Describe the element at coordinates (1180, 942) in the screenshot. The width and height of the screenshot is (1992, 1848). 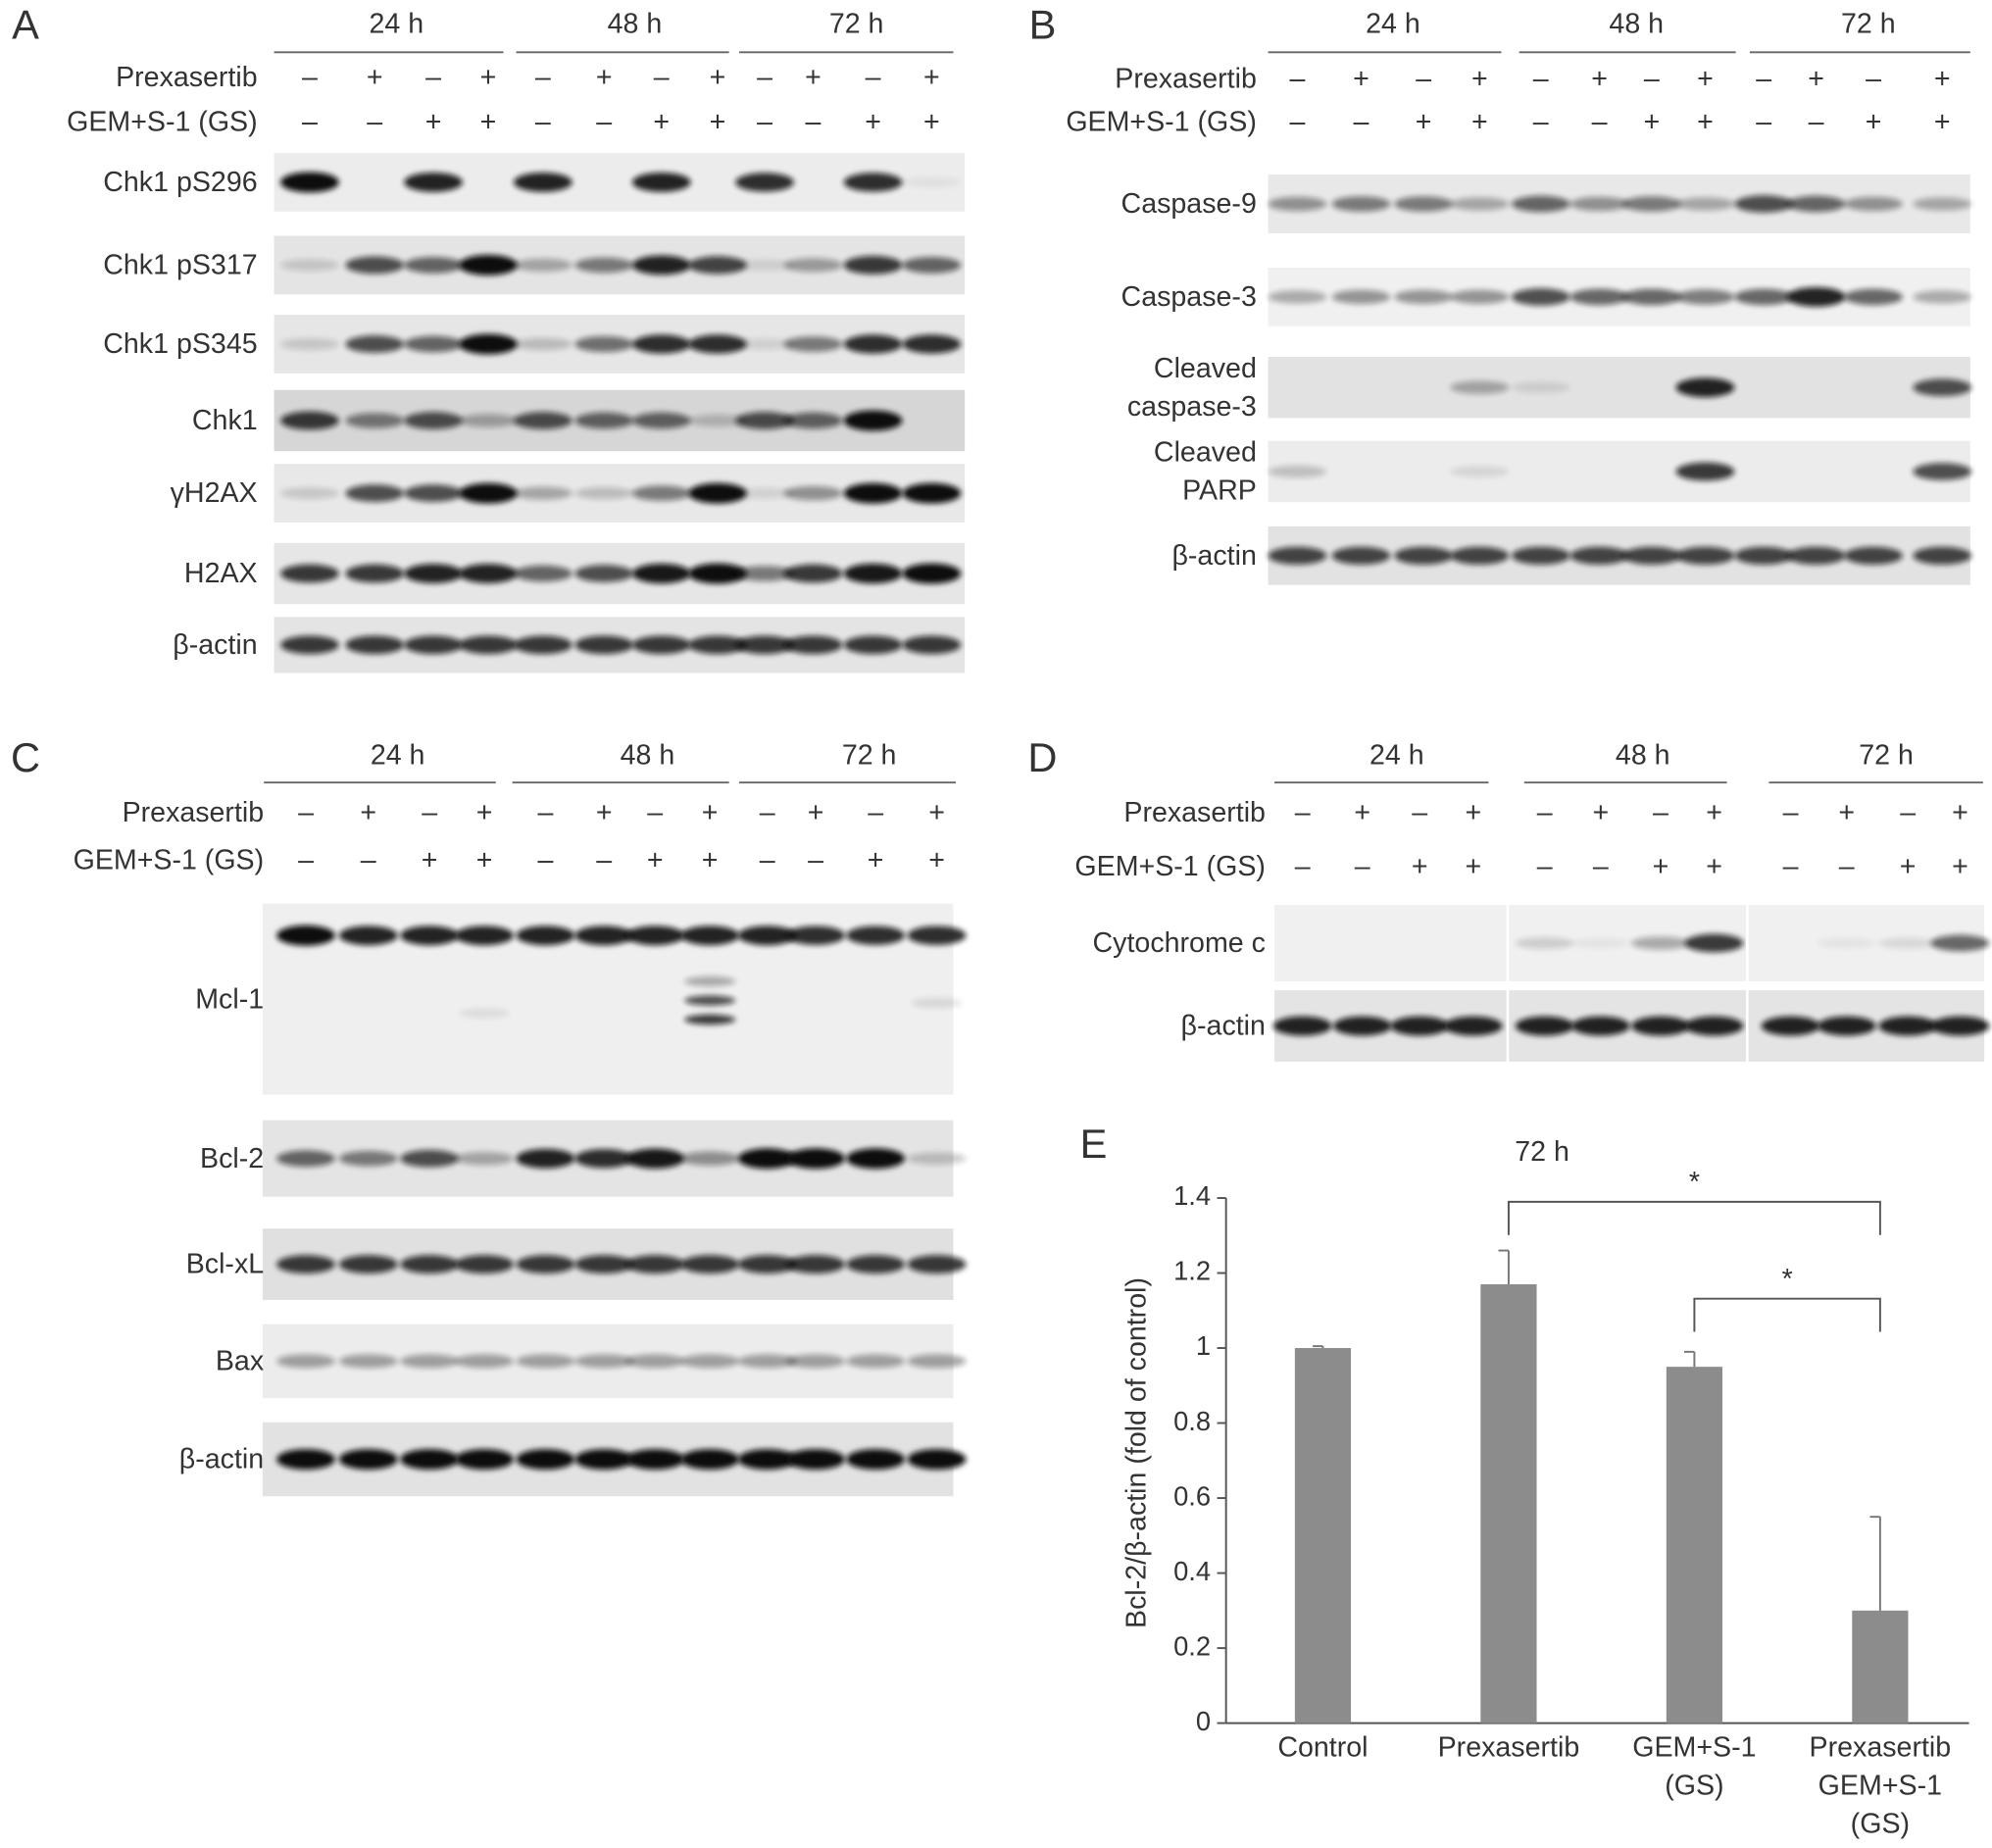
I see `blot-label-box: Cytochrome c` at that location.